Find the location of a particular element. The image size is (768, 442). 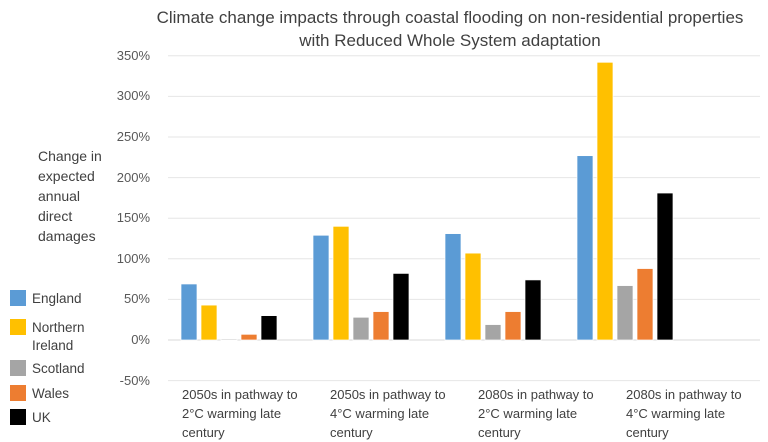

legend-item: Wales is located at coordinates (56, 394).